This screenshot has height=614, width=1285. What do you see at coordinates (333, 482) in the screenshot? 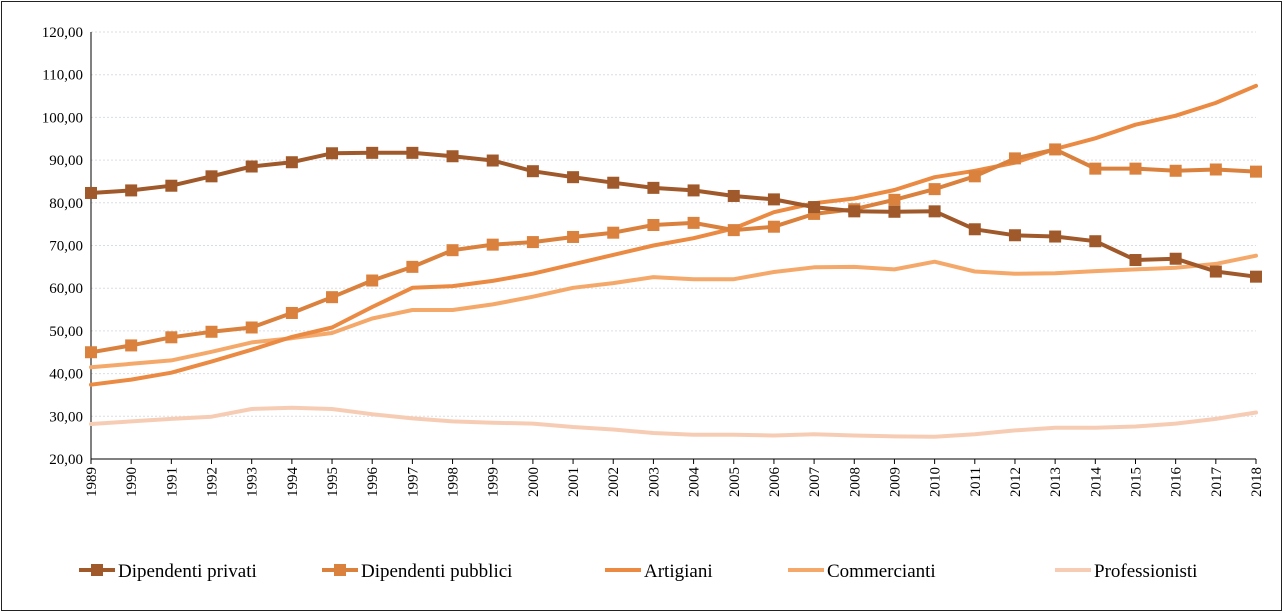
I see `x-tick-label: 1995` at bounding box center [333, 482].